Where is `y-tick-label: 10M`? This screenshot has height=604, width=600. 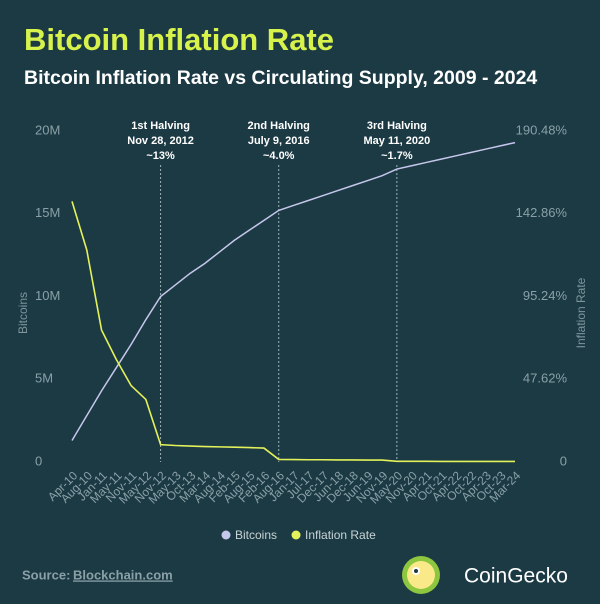 y-tick-label: 10M is located at coordinates (47, 295).